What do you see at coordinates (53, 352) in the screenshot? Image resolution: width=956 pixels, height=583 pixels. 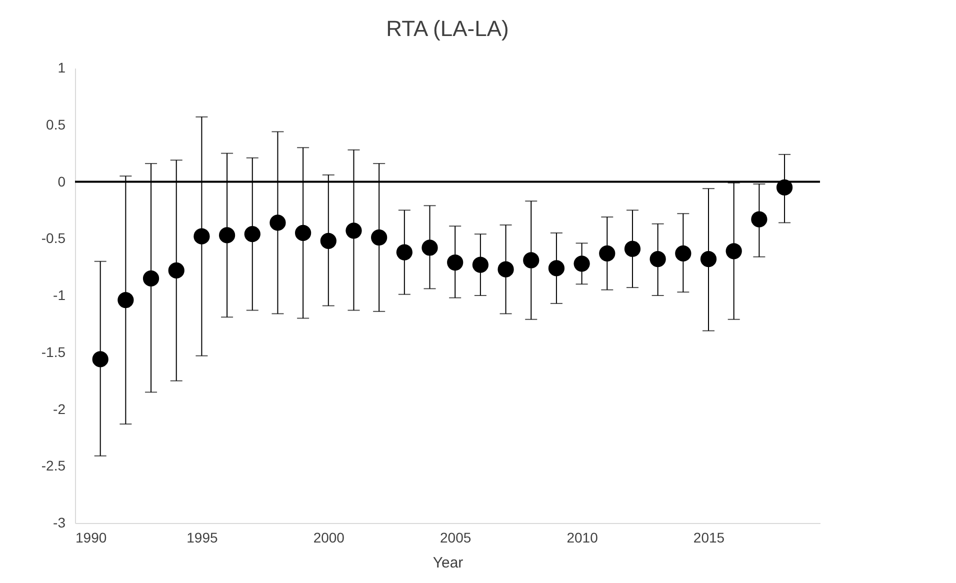 I see `y-tick-label: -1.5` at bounding box center [53, 352].